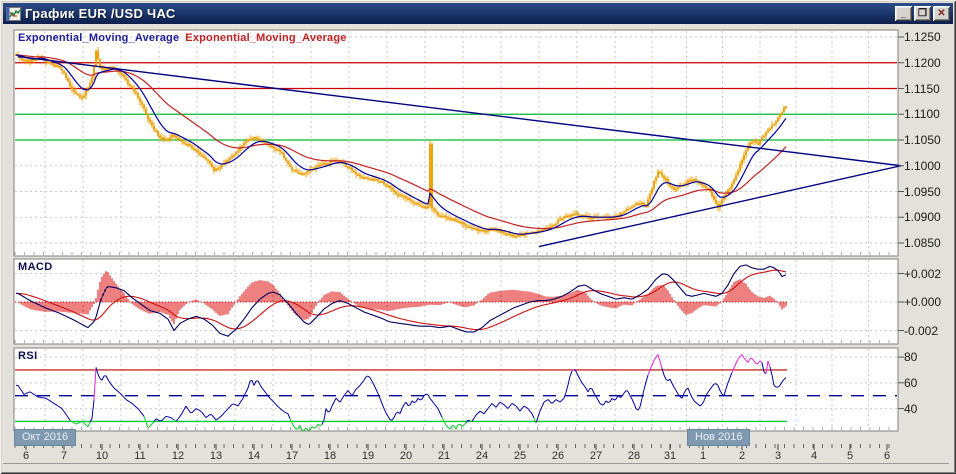 The image size is (956, 474). Describe the element at coordinates (100, 13) in the screenshot. I see `window-title: График EUR /USD ЧАС` at that location.